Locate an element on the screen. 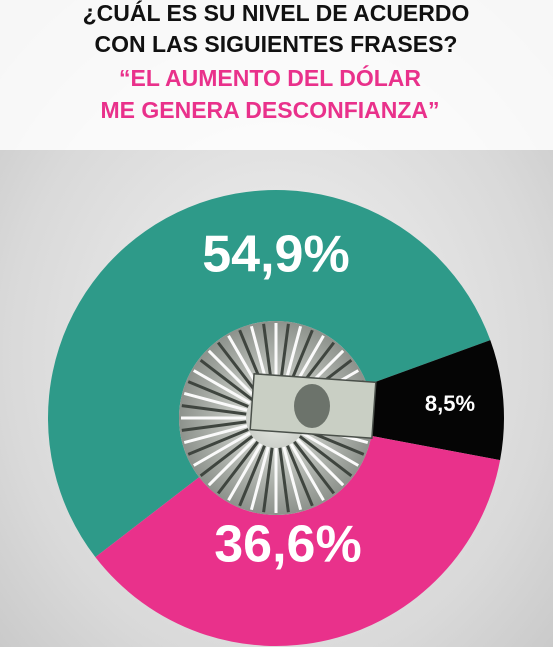 This screenshot has width=553, height=647. data-label: 36,6% is located at coordinates (287, 545).